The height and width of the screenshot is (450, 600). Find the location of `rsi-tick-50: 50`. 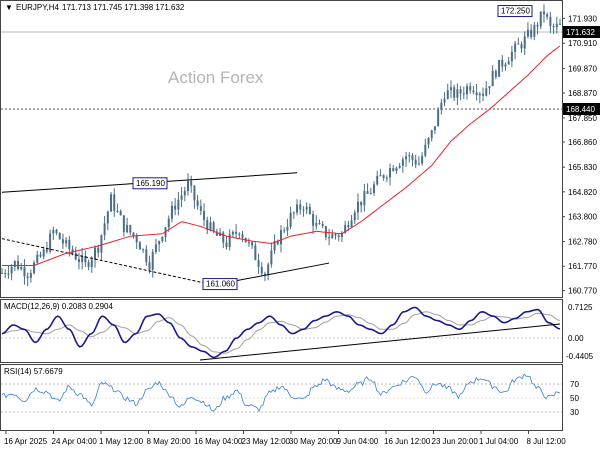

rsi-tick-50: 50 is located at coordinates (574, 398).